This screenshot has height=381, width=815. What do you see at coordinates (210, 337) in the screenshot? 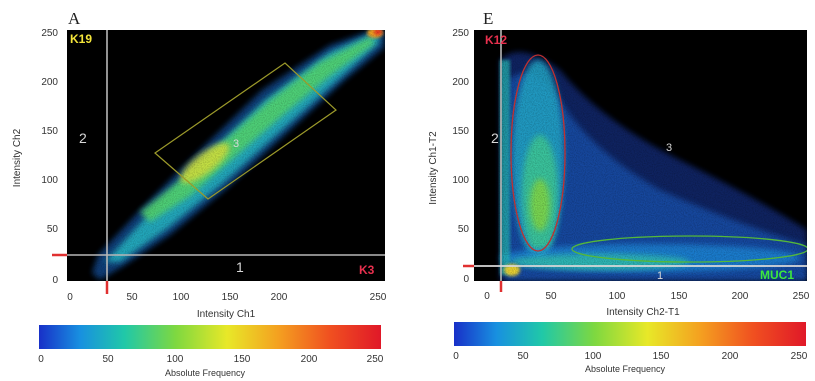
I see `panel-a-colorbar` at bounding box center [210, 337].